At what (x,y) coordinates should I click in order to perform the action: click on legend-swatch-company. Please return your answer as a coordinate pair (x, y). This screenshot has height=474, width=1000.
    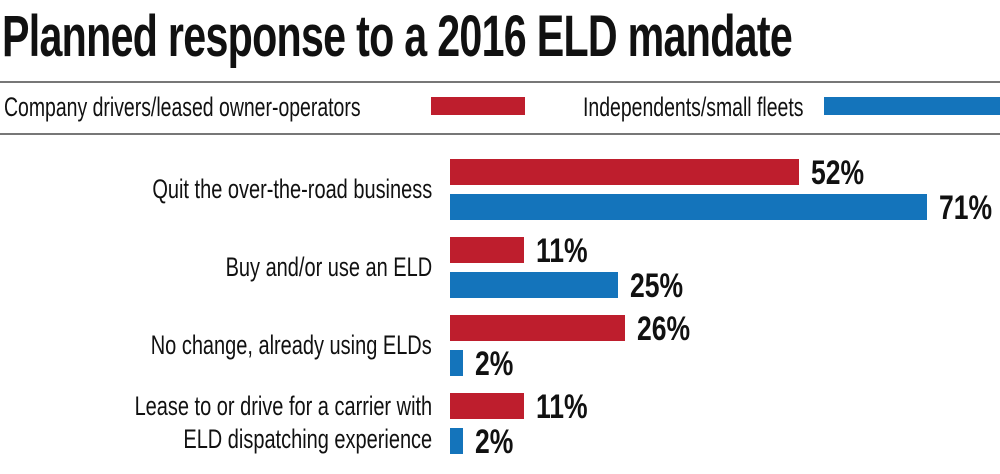
    Looking at the image, I should click on (478, 106).